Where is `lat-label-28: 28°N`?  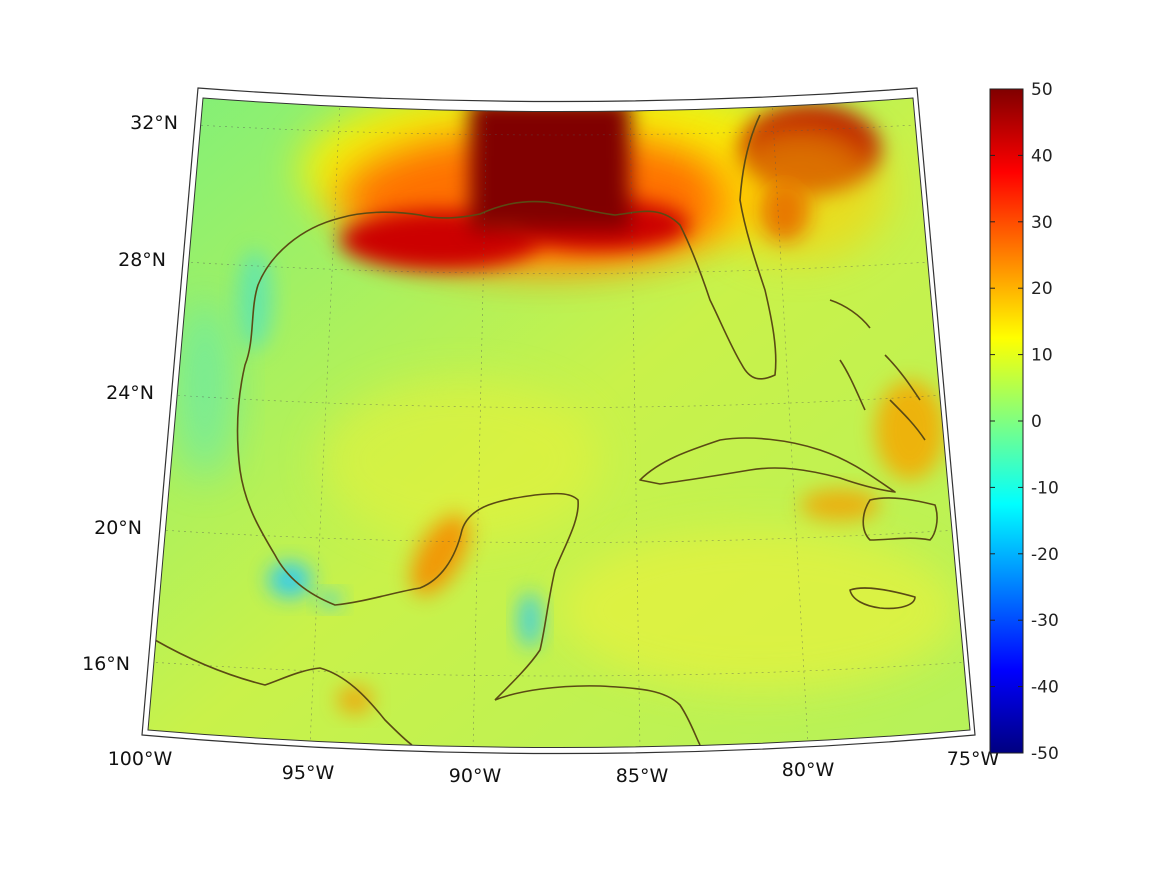
lat-label-28: 28°N is located at coordinates (142, 260).